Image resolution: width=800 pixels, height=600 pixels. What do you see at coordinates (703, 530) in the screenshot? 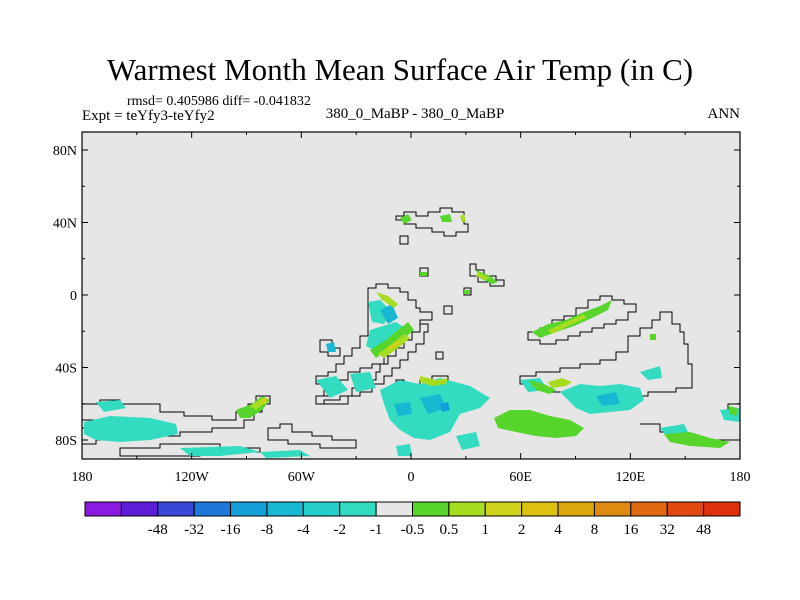
I see `colorbar-label: 48` at bounding box center [703, 530].